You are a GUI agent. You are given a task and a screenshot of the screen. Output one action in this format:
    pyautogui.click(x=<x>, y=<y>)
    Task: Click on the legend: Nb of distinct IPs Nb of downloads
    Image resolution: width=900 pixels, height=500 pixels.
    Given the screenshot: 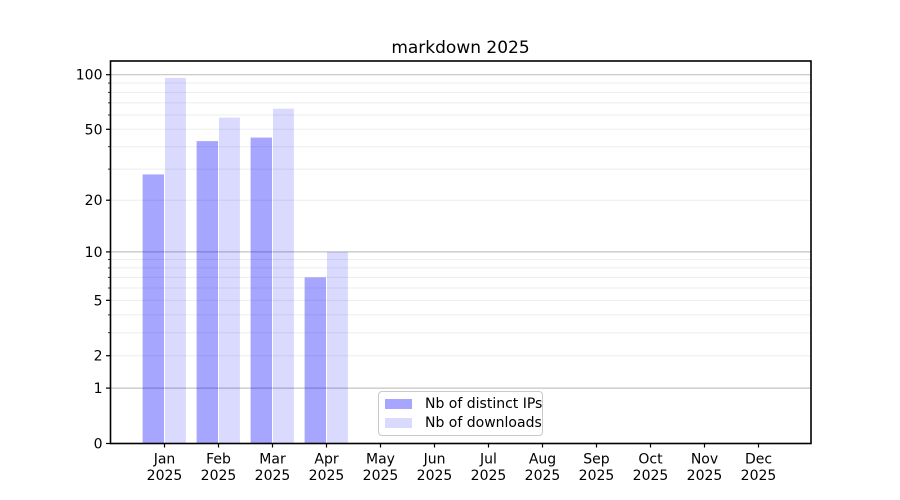 What is the action you would take?
    pyautogui.click(x=460, y=413)
    